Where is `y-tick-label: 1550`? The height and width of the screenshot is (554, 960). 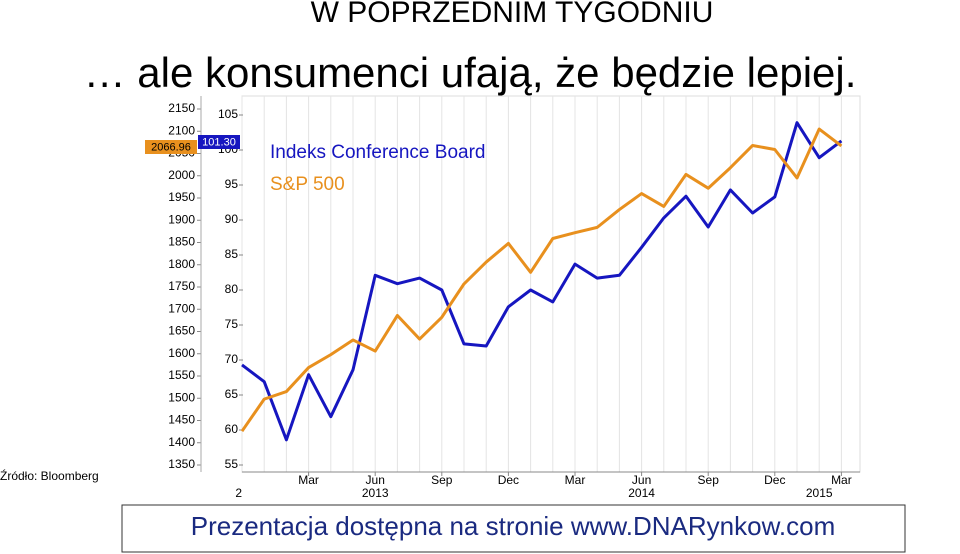
y-tick-label: 1550 is located at coordinates (181, 375).